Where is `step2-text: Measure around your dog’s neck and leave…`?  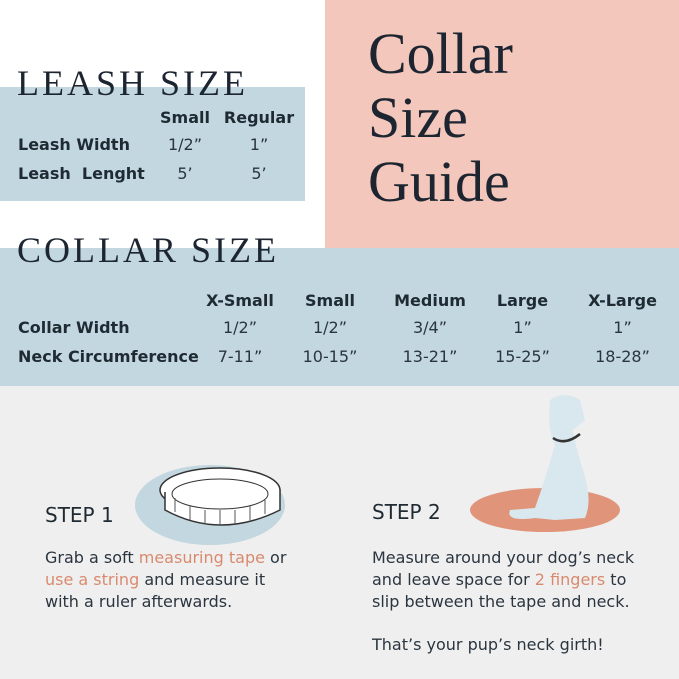
step2-text: Measure around your dog’s neck and leave… is located at coordinates (503, 580).